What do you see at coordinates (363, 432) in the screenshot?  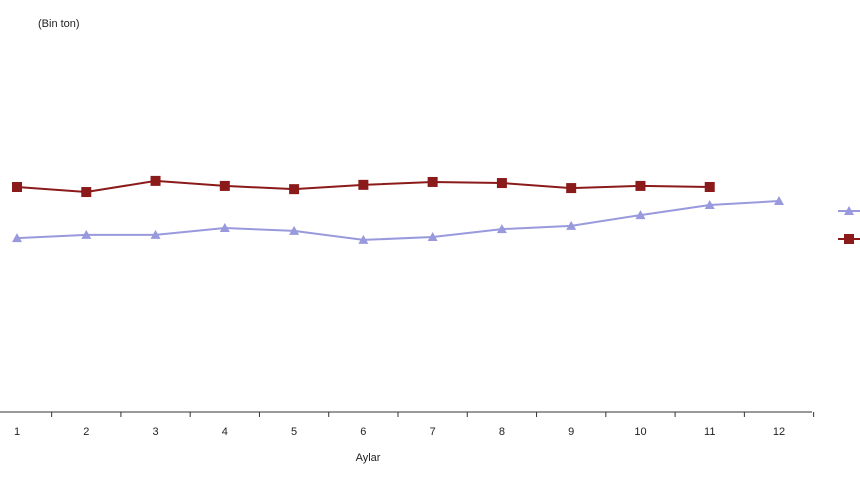 I see `x-tick-label: 6` at bounding box center [363, 432].